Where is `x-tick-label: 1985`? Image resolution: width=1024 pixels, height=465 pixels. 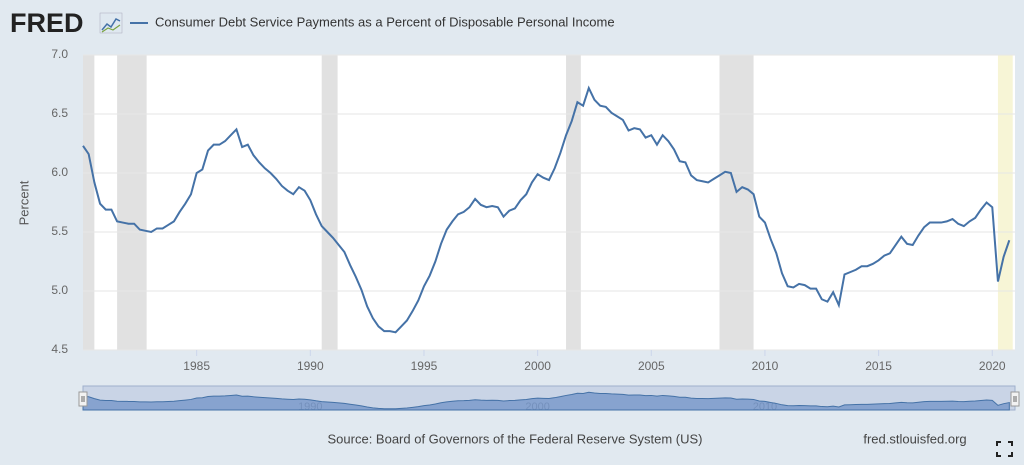
x-tick-label: 1985 is located at coordinates (196, 366).